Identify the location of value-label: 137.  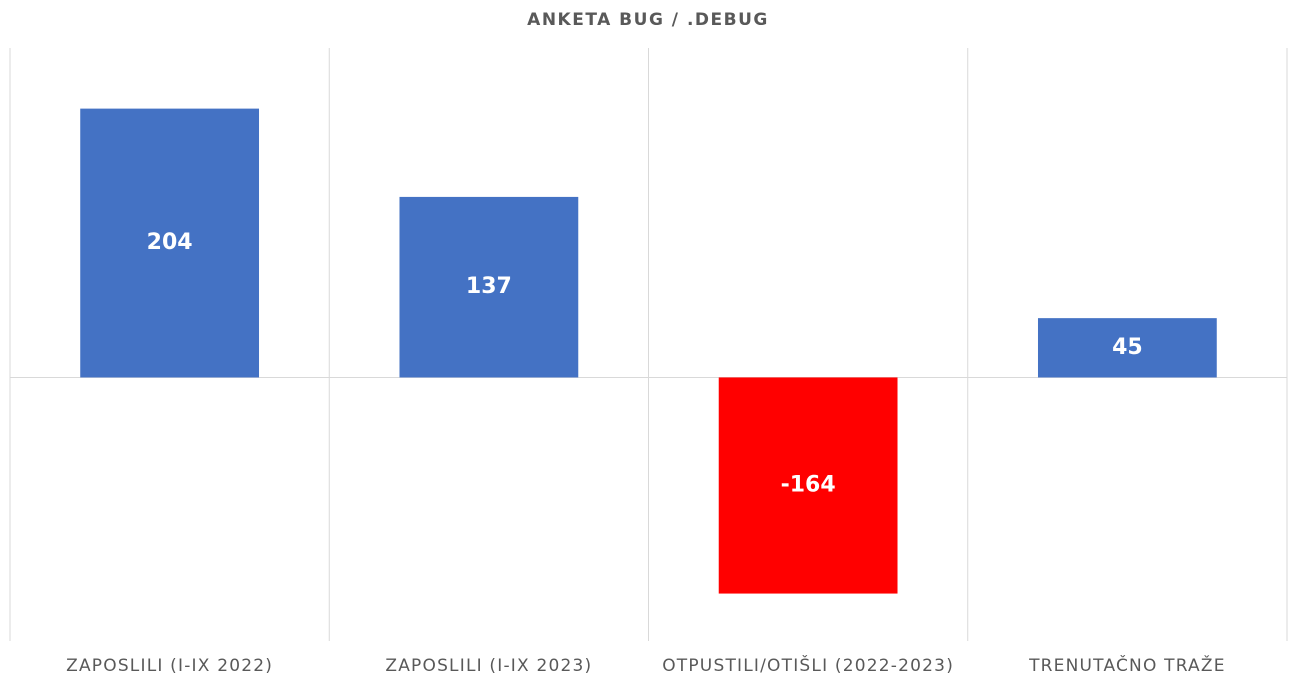
(489, 286).